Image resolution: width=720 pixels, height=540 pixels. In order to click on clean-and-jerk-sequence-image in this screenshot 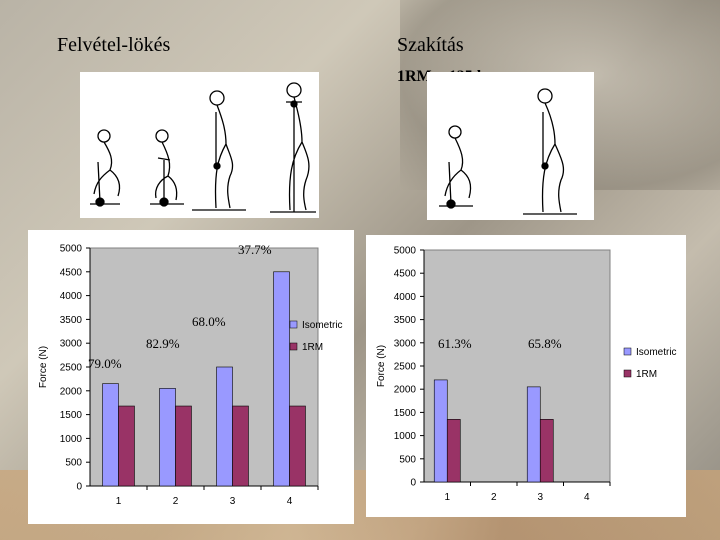, I will do `click(199, 145)`.